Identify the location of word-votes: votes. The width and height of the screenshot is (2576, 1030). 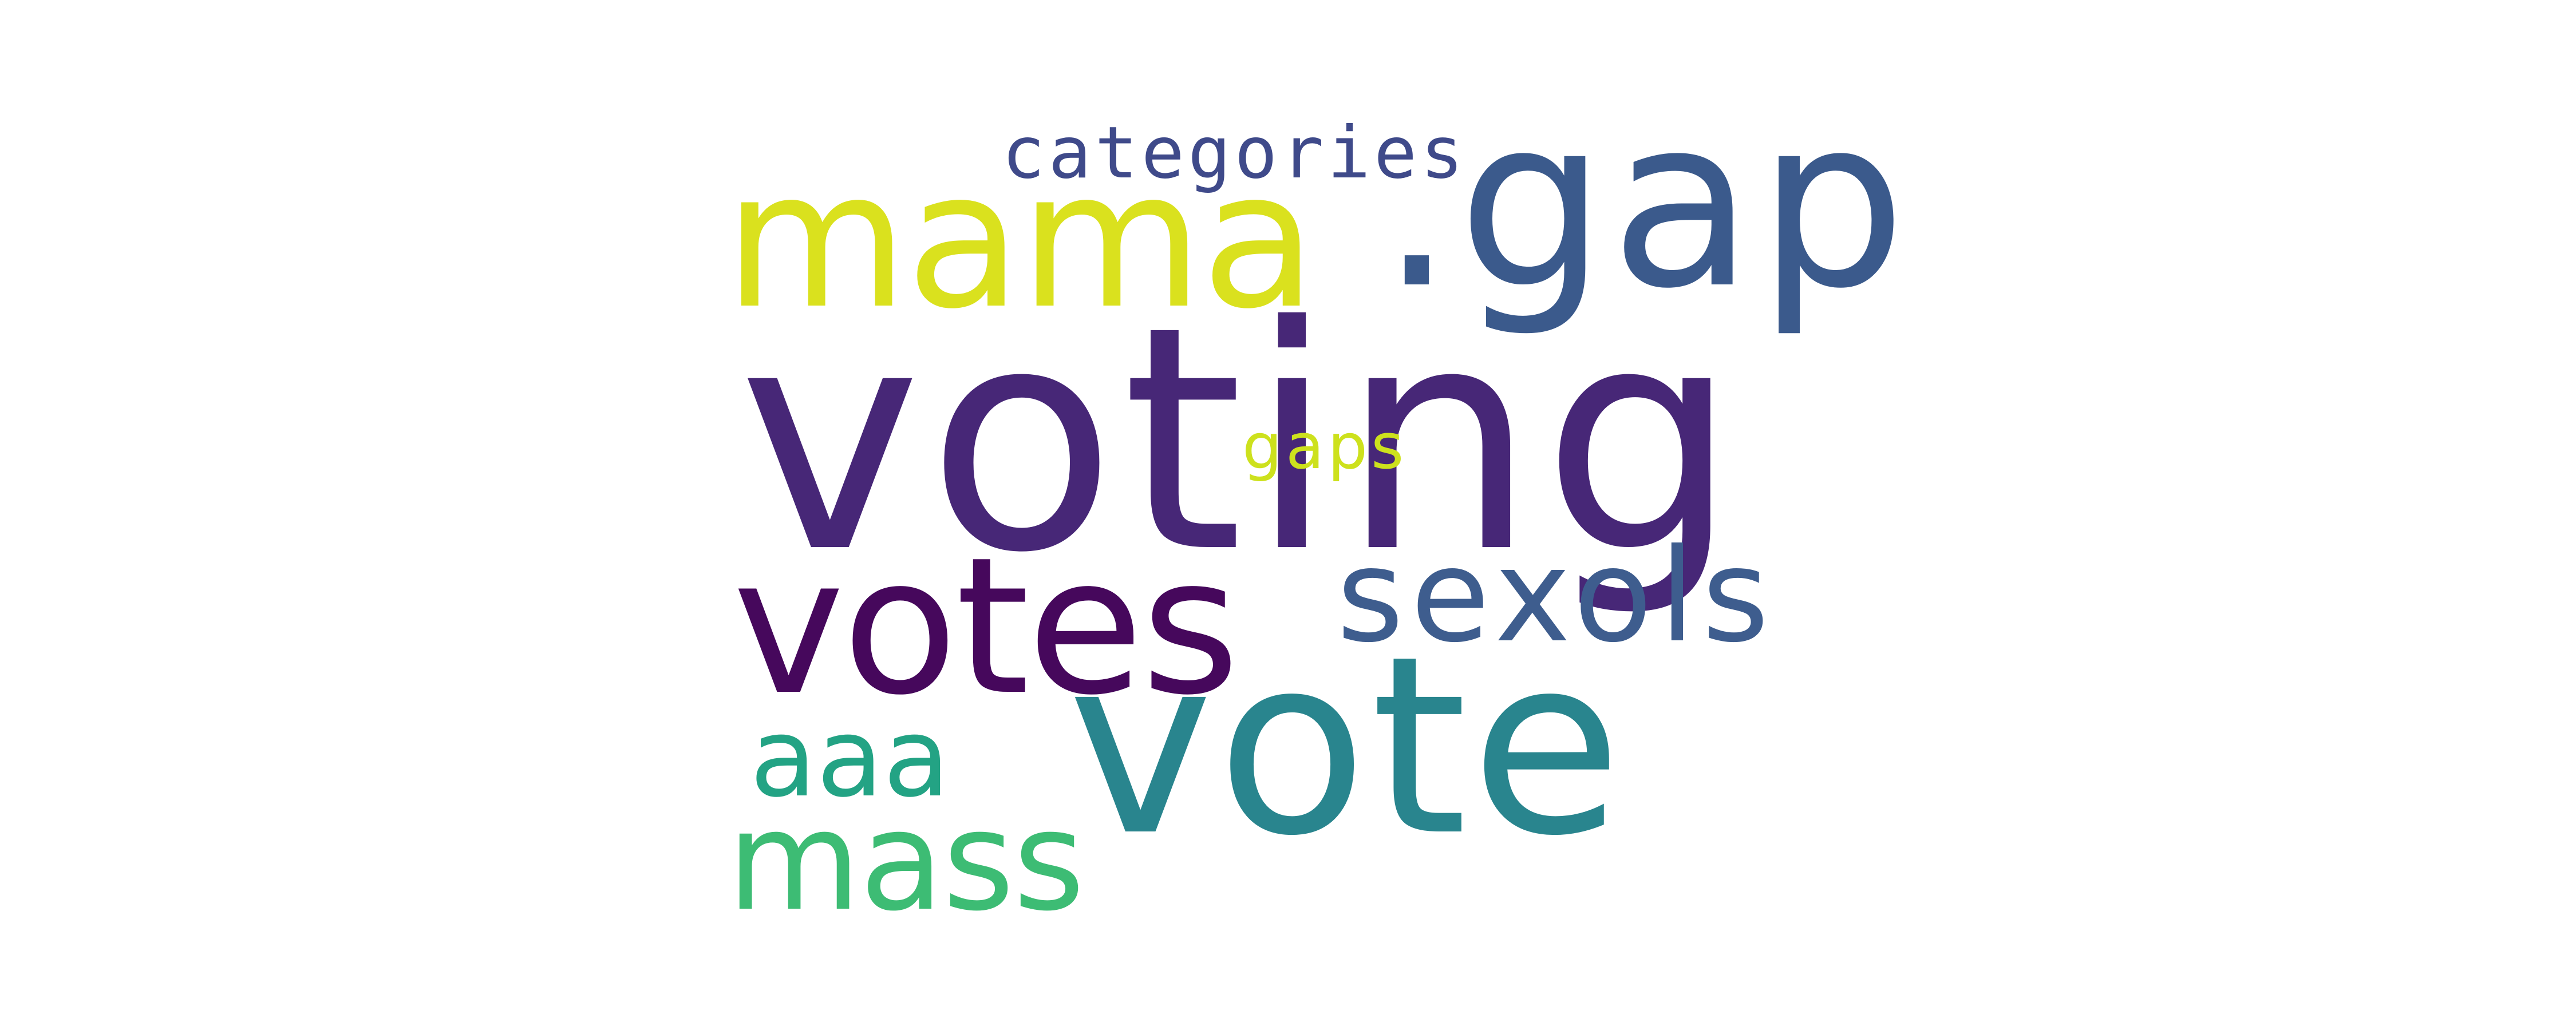
(986, 626).